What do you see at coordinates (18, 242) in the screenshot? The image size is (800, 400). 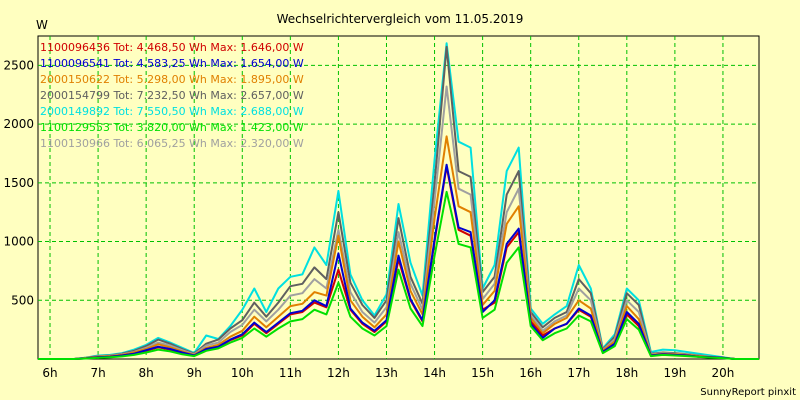 I see `y-tick-label: 1000` at bounding box center [18, 242].